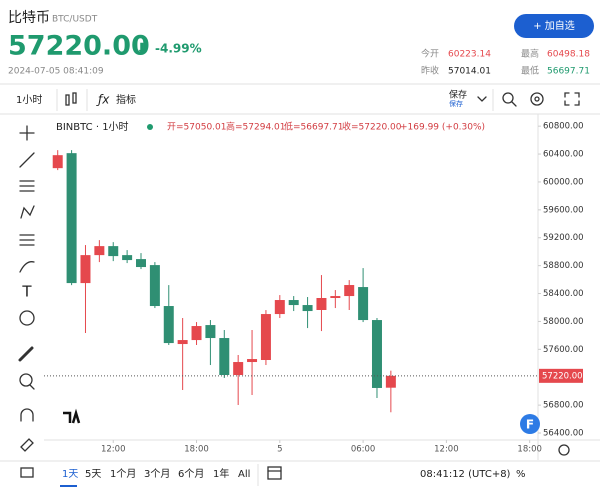 This screenshot has width=600, height=491. What do you see at coordinates (27, 186) in the screenshot?
I see `fib-tool` at bounding box center [27, 186].